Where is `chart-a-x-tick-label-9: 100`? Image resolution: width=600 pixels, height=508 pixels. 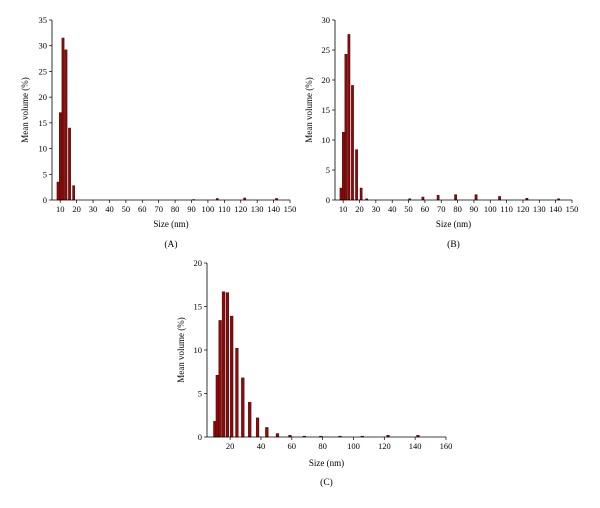
chart-a-x-tick-label-9: 100 is located at coordinates (208, 209).